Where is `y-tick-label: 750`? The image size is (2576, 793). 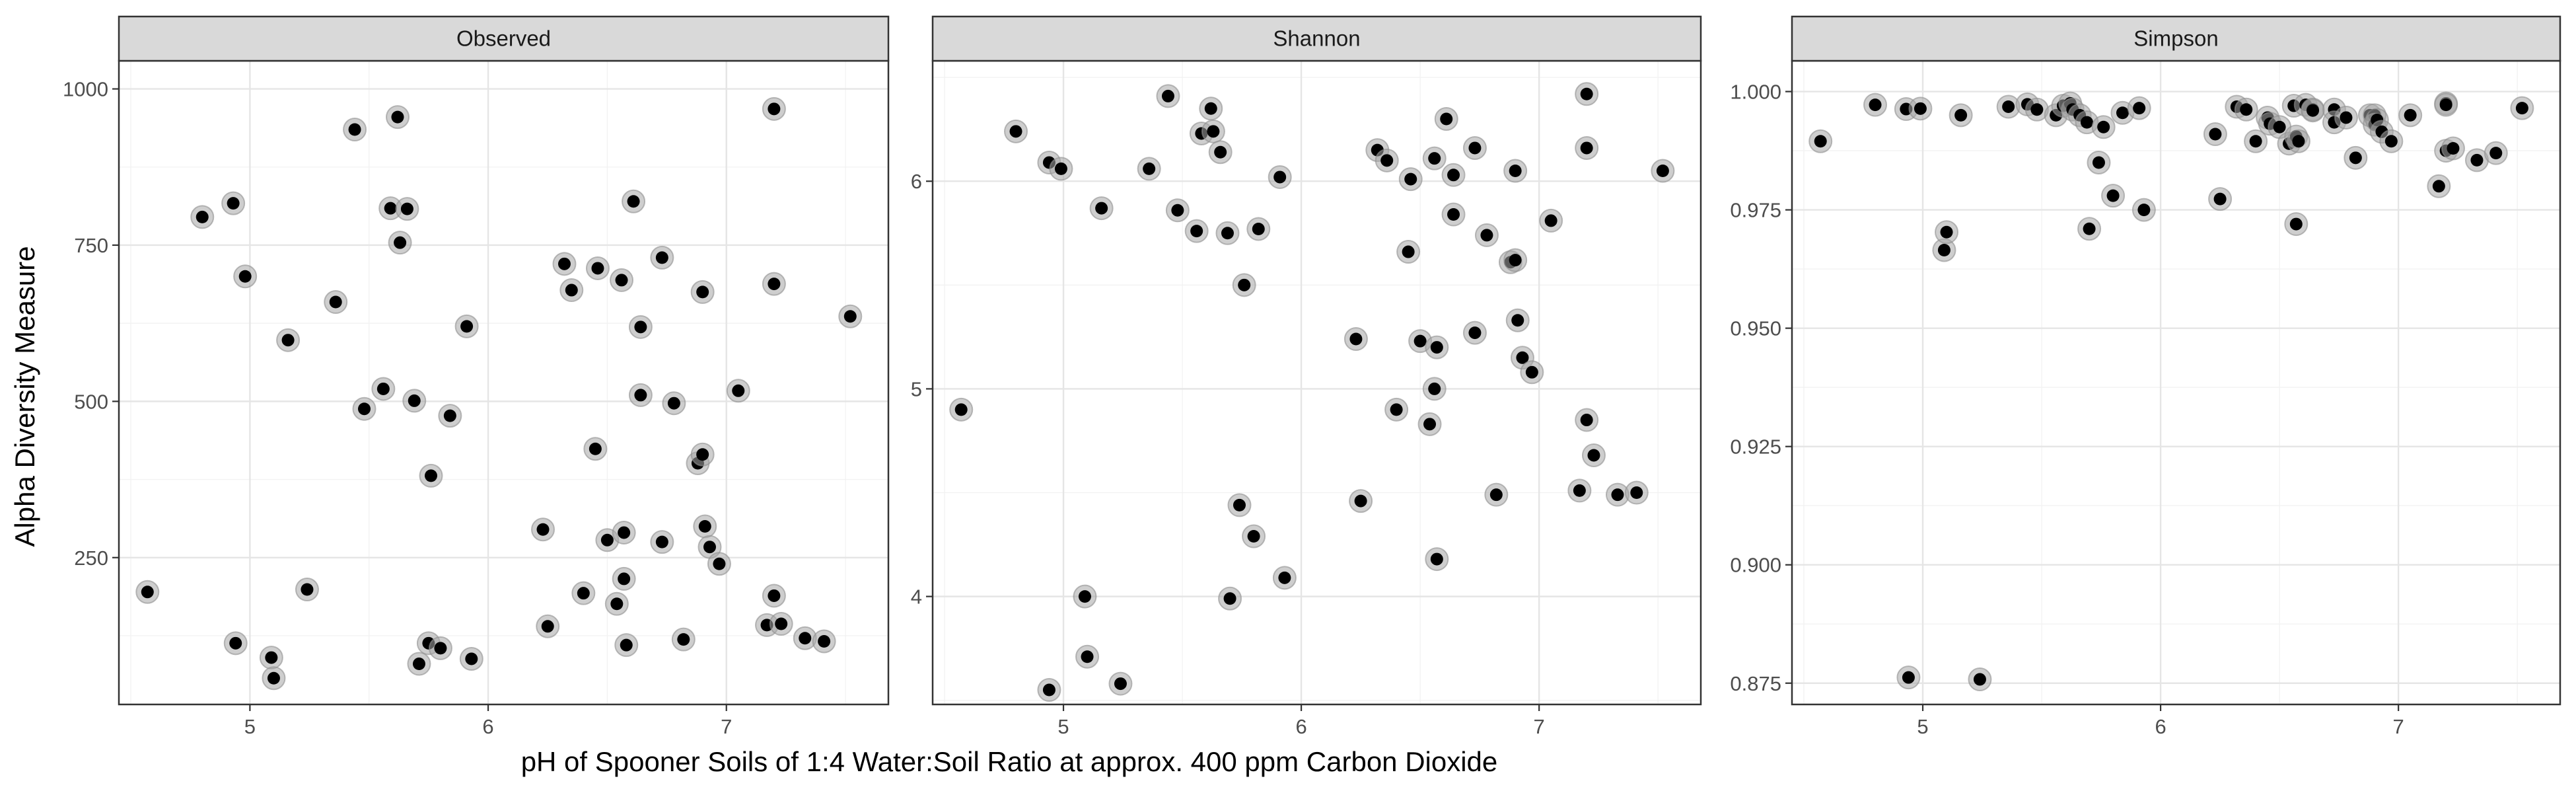 y-tick-label: 750 is located at coordinates (91, 246).